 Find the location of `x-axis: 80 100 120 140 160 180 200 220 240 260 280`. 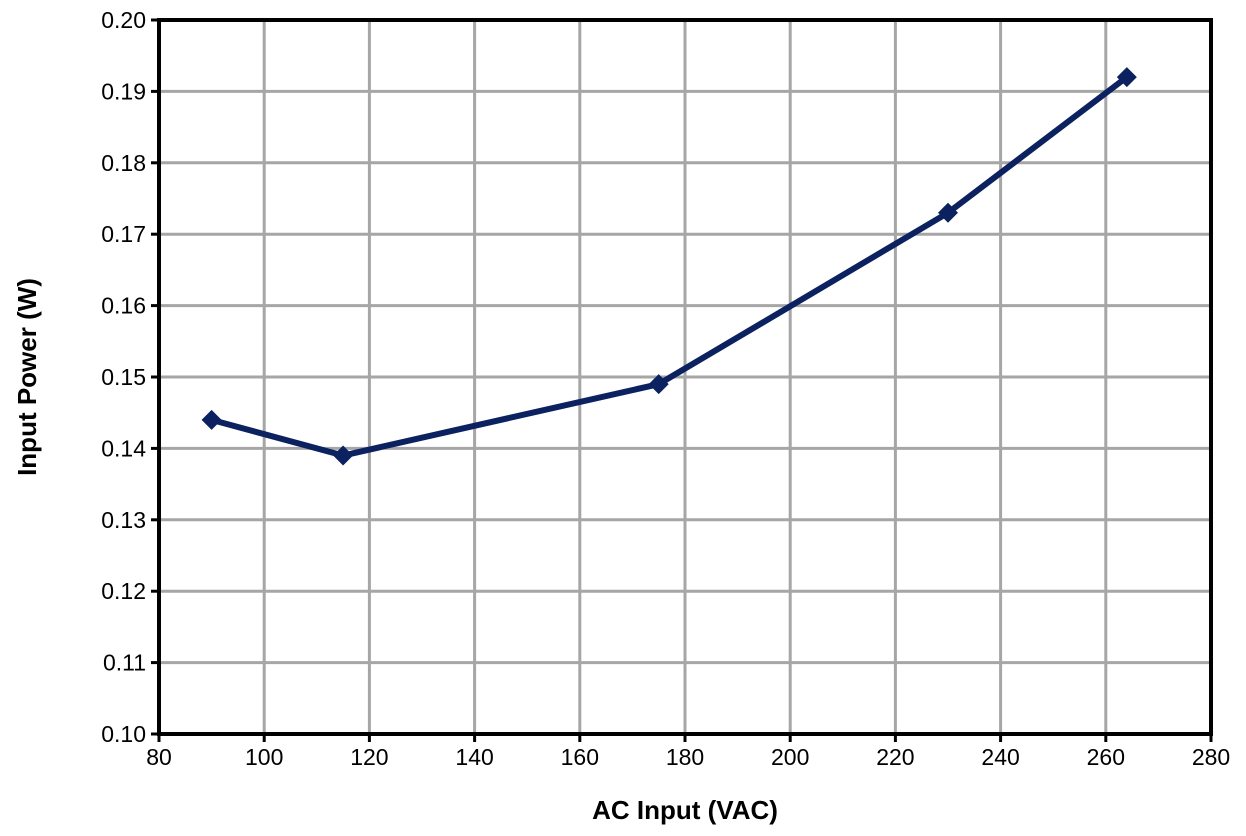

x-axis: 80 100 120 140 160 180 200 220 240 260 280 is located at coordinates (688, 752).